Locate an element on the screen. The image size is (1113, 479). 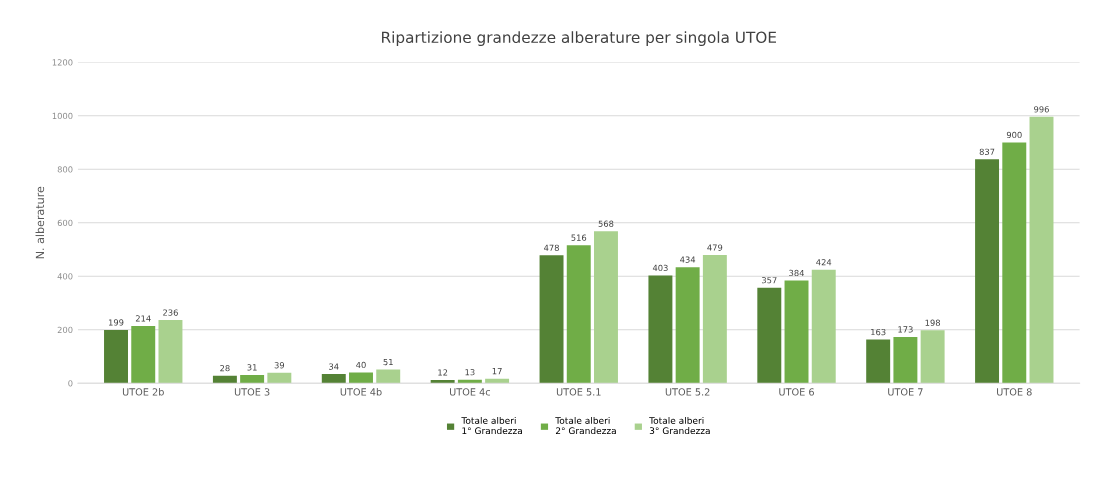
data-label: 479 is located at coordinates (715, 247).